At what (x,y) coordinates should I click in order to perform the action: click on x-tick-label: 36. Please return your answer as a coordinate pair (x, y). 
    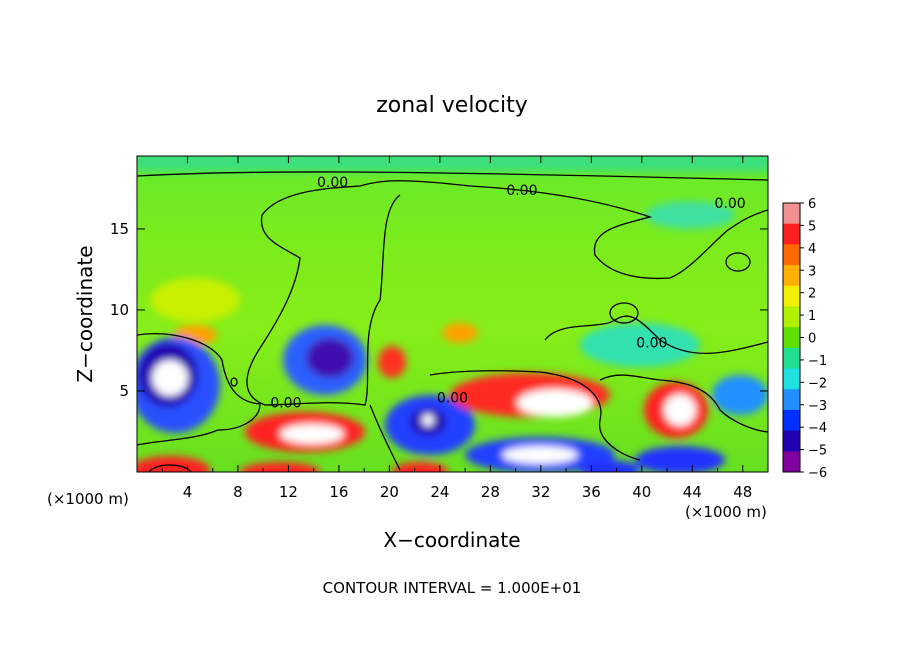
    Looking at the image, I should click on (591, 492).